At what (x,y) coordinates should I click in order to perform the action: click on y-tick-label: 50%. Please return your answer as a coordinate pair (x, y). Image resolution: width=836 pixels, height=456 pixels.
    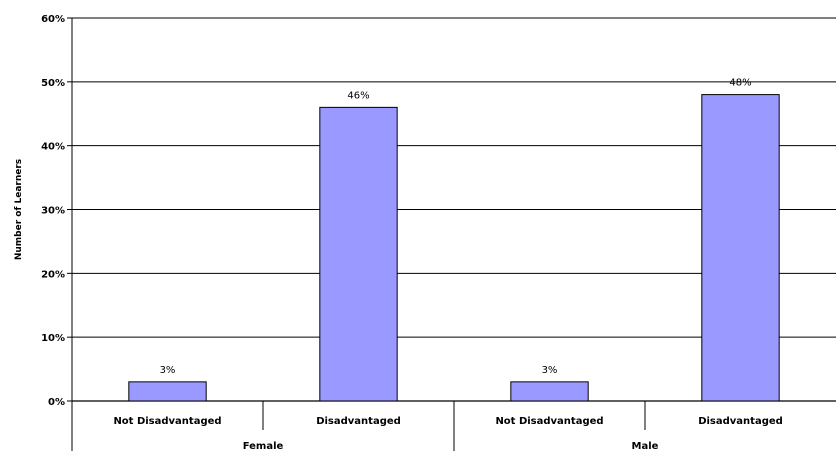
    Looking at the image, I should click on (53, 83).